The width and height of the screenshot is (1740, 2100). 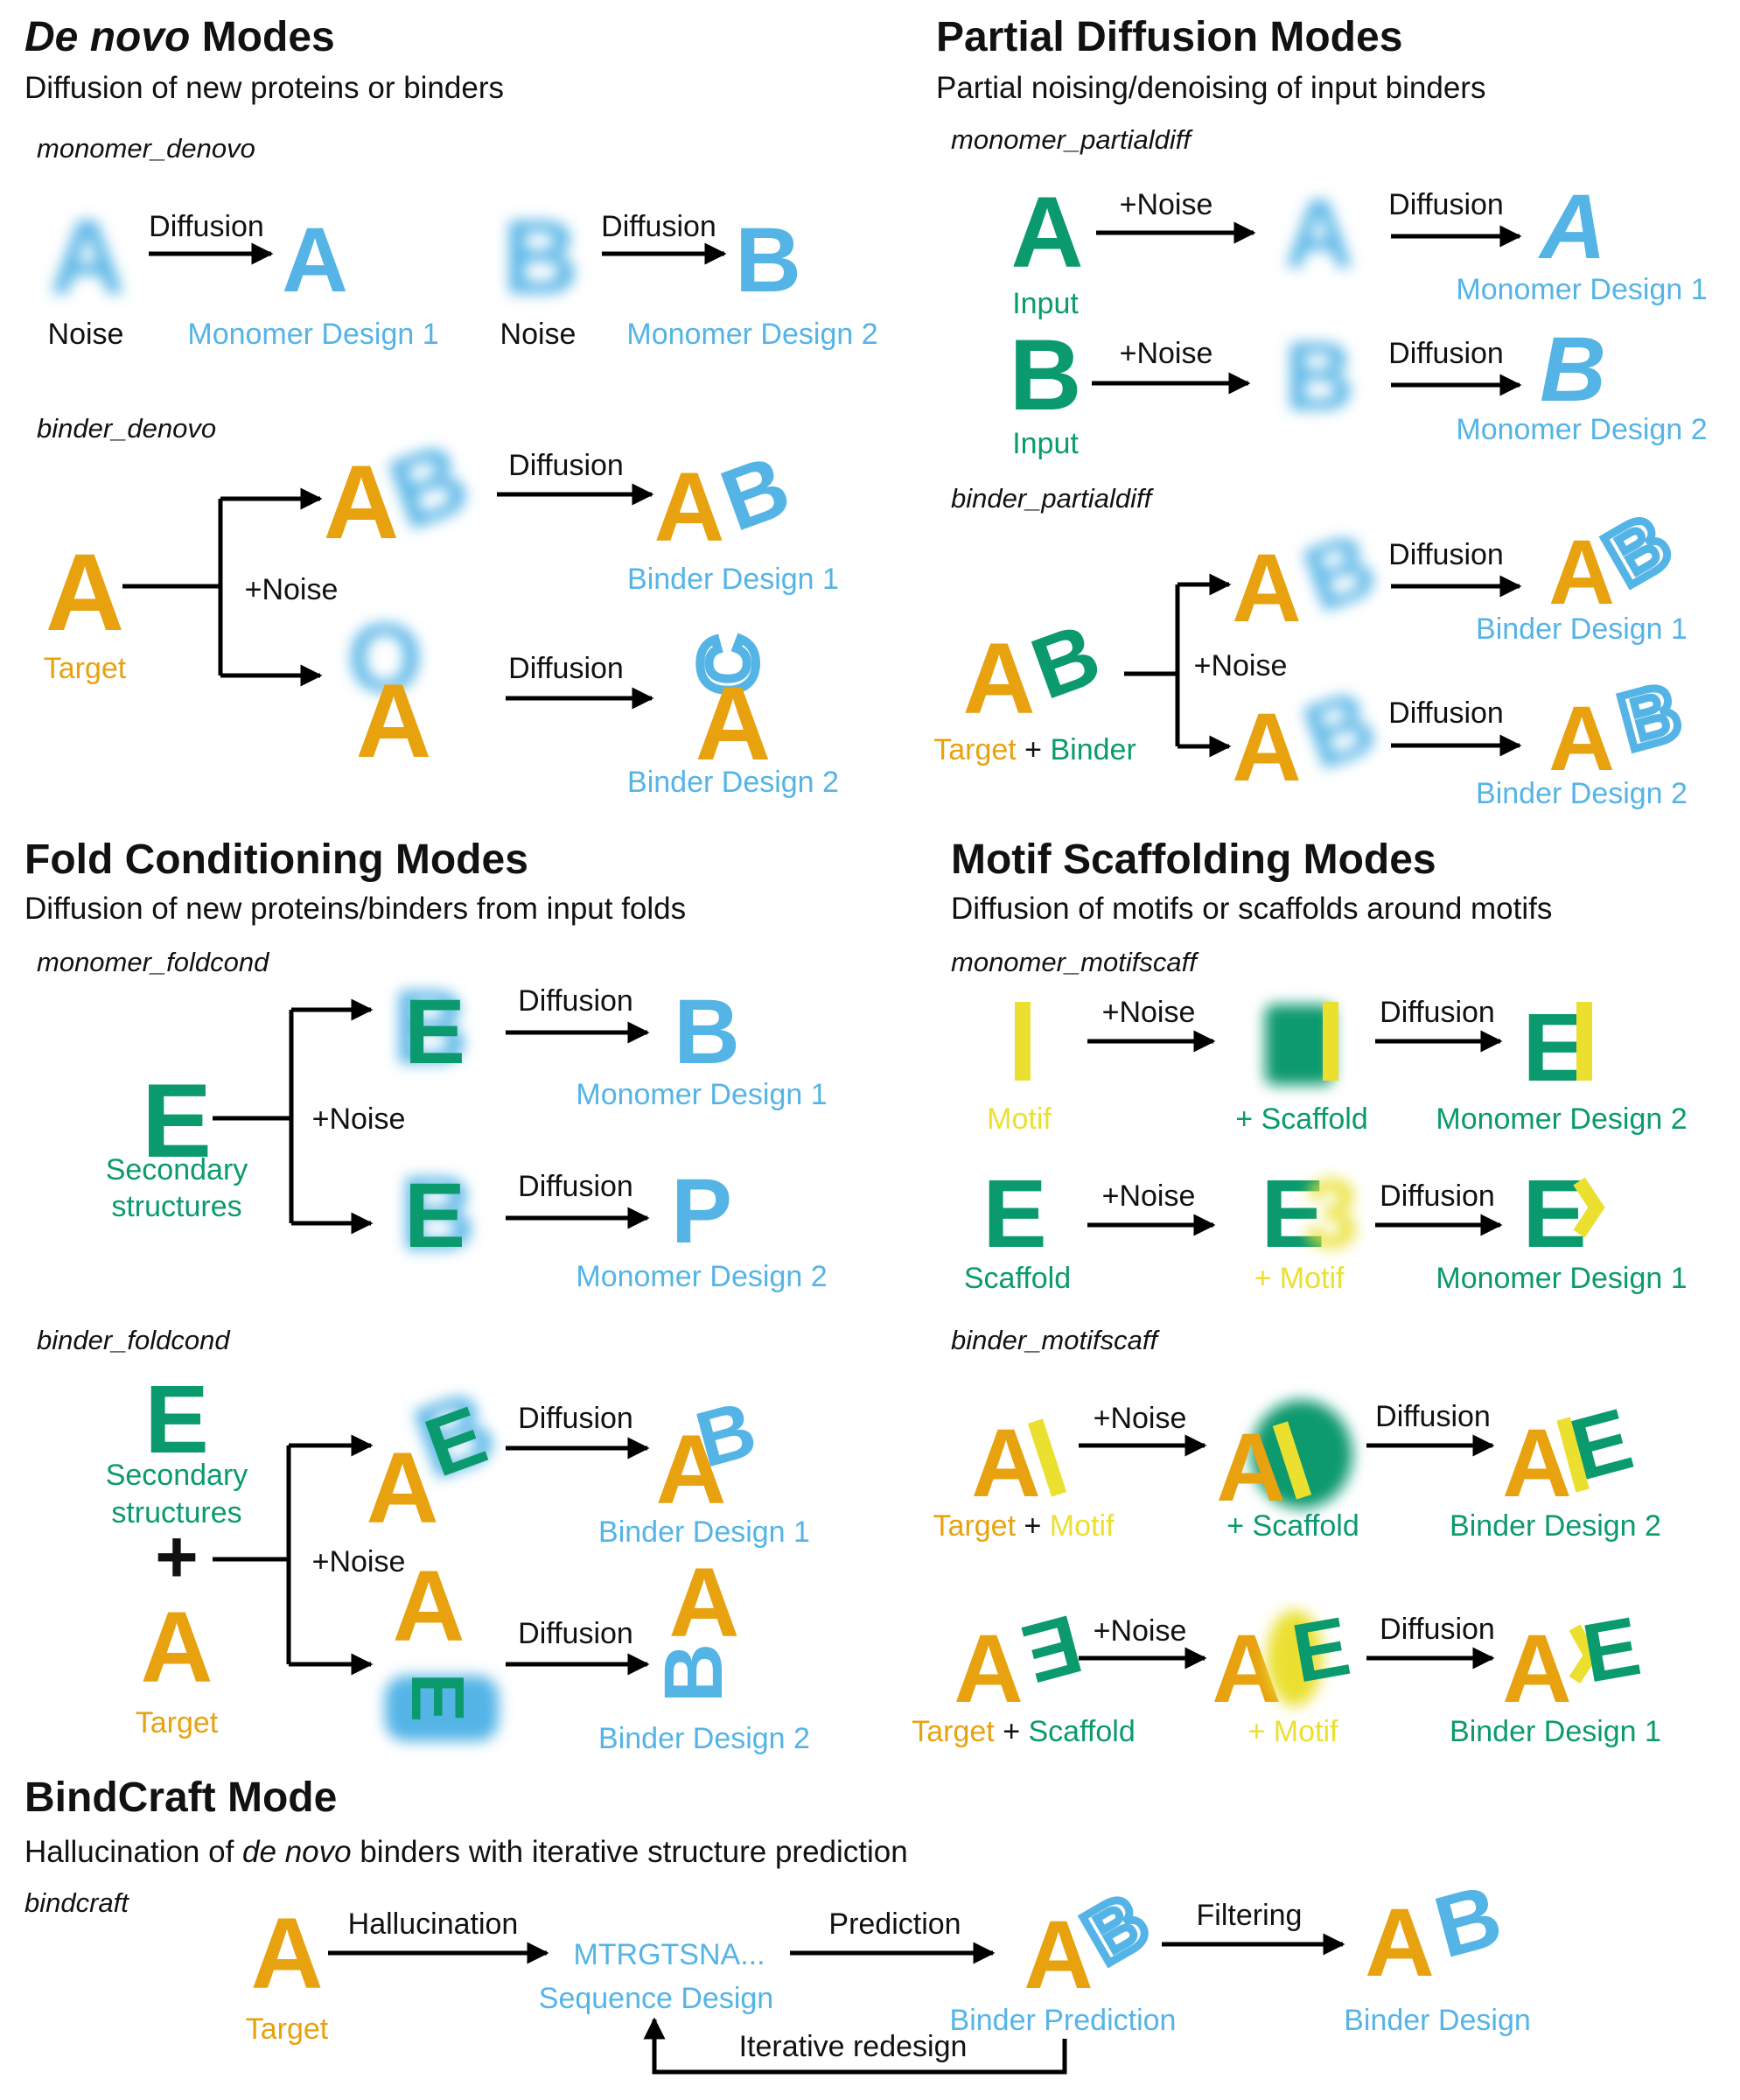 I want to click on fold-title: Fold Conditioning Modes, so click(x=276, y=859).